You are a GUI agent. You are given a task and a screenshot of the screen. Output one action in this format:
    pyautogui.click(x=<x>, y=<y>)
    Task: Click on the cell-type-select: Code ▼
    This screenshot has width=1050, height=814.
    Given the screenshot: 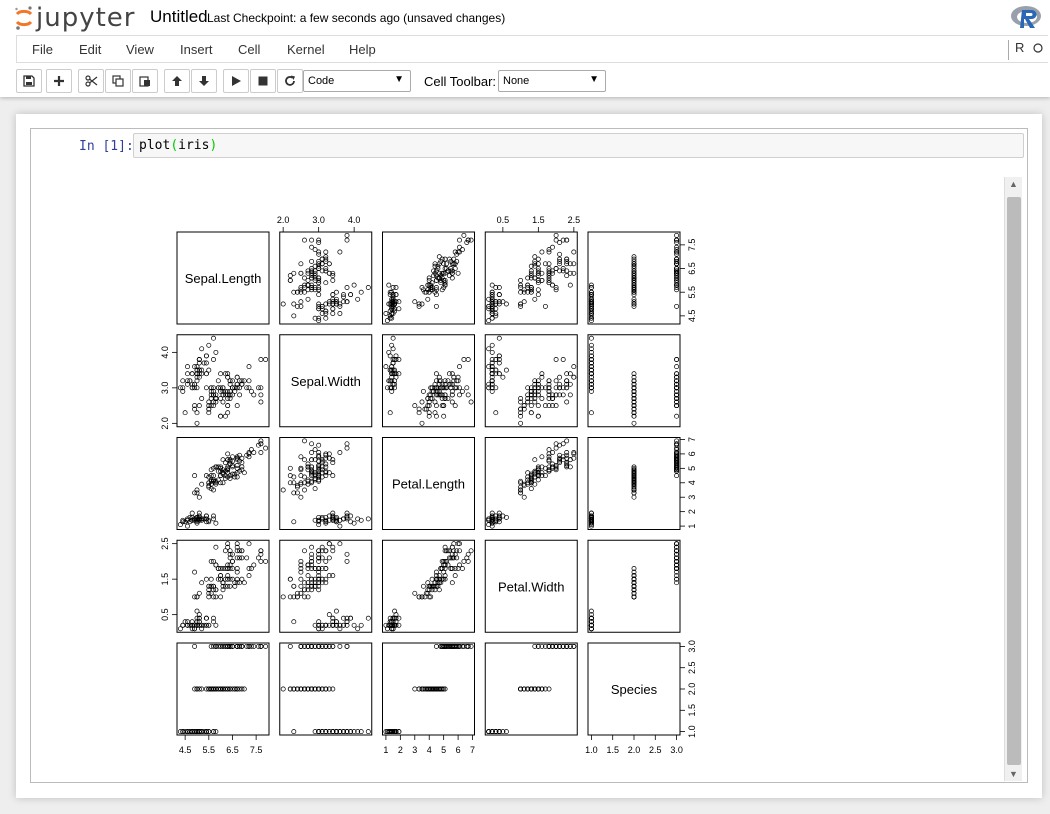 What is the action you would take?
    pyautogui.click(x=357, y=81)
    